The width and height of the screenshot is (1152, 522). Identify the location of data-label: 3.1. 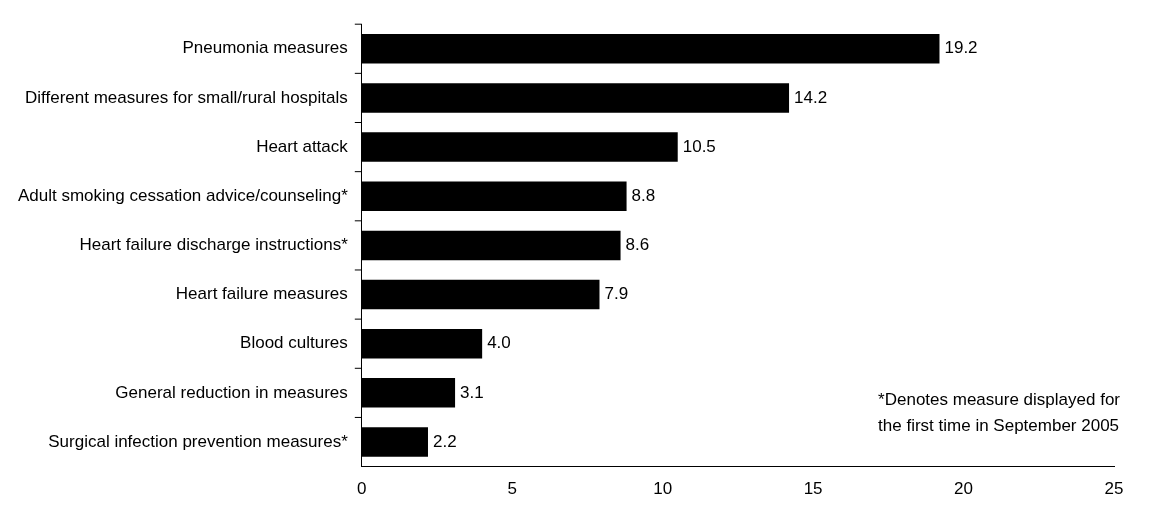
(472, 392).